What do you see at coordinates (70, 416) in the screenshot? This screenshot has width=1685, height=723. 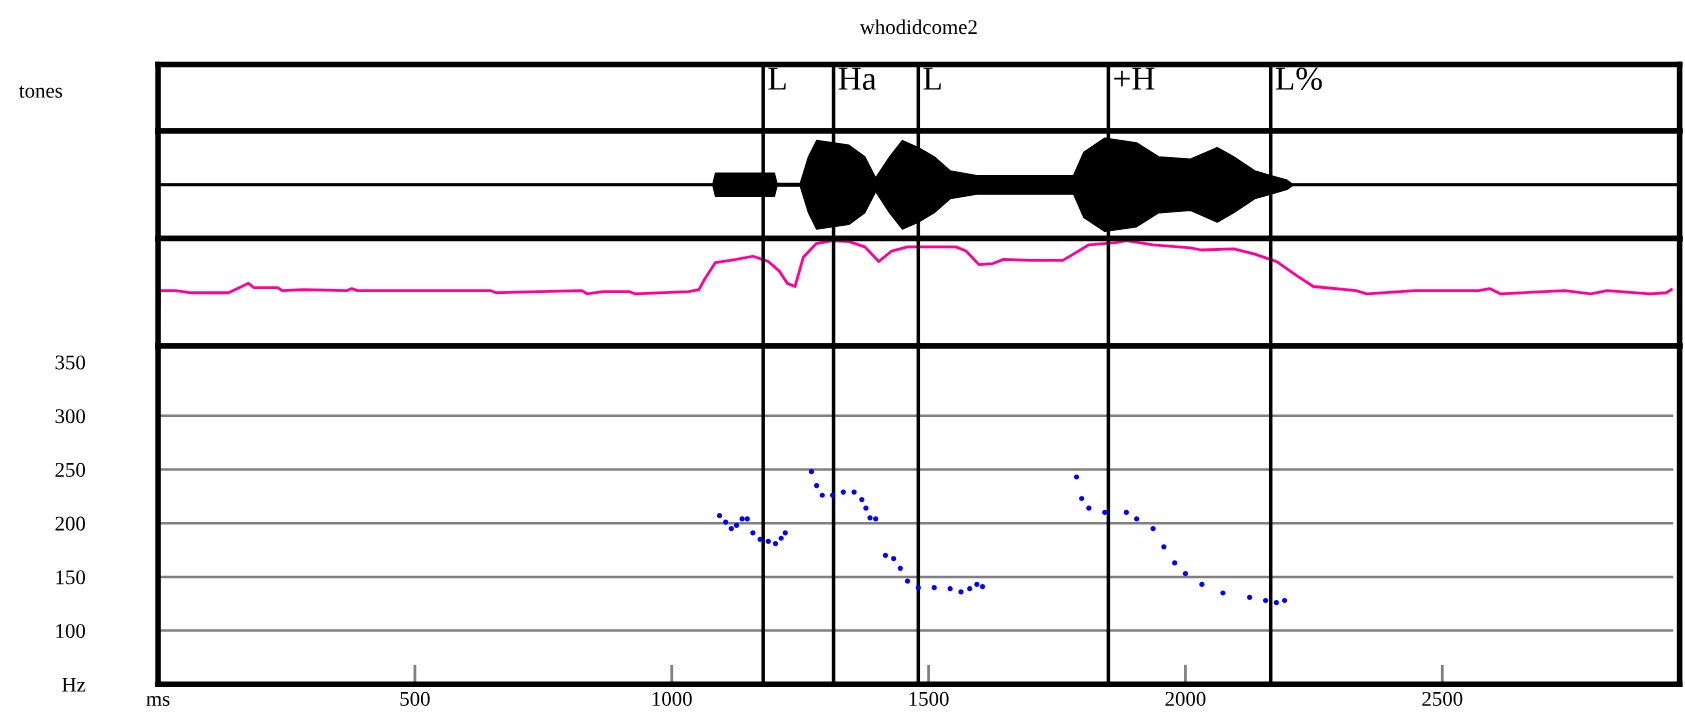 I see `y-tick-label: 300` at bounding box center [70, 416].